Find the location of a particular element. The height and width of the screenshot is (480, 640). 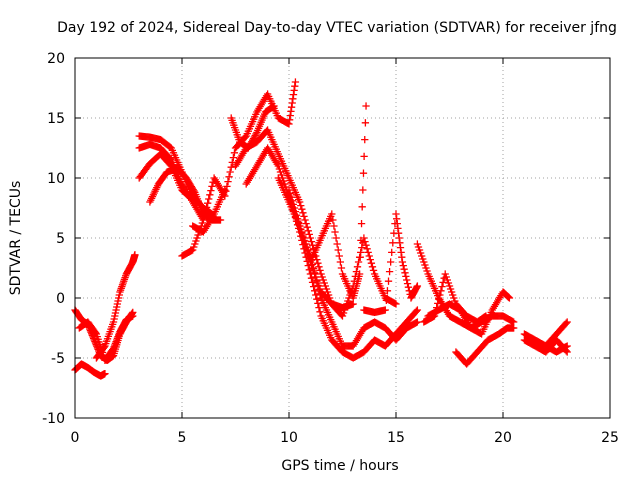

y-axis-label: SDTVAR / TECUs is located at coordinates (16, 238).